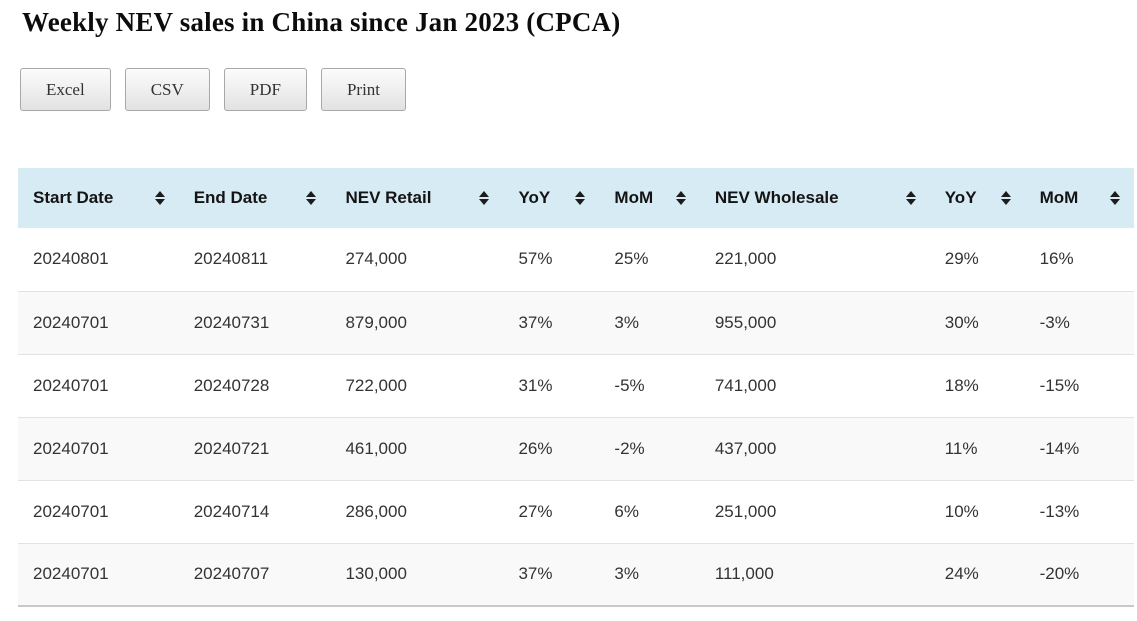 This screenshot has height=621, width=1137. I want to click on cell-end-date: 20240728, so click(254, 385).